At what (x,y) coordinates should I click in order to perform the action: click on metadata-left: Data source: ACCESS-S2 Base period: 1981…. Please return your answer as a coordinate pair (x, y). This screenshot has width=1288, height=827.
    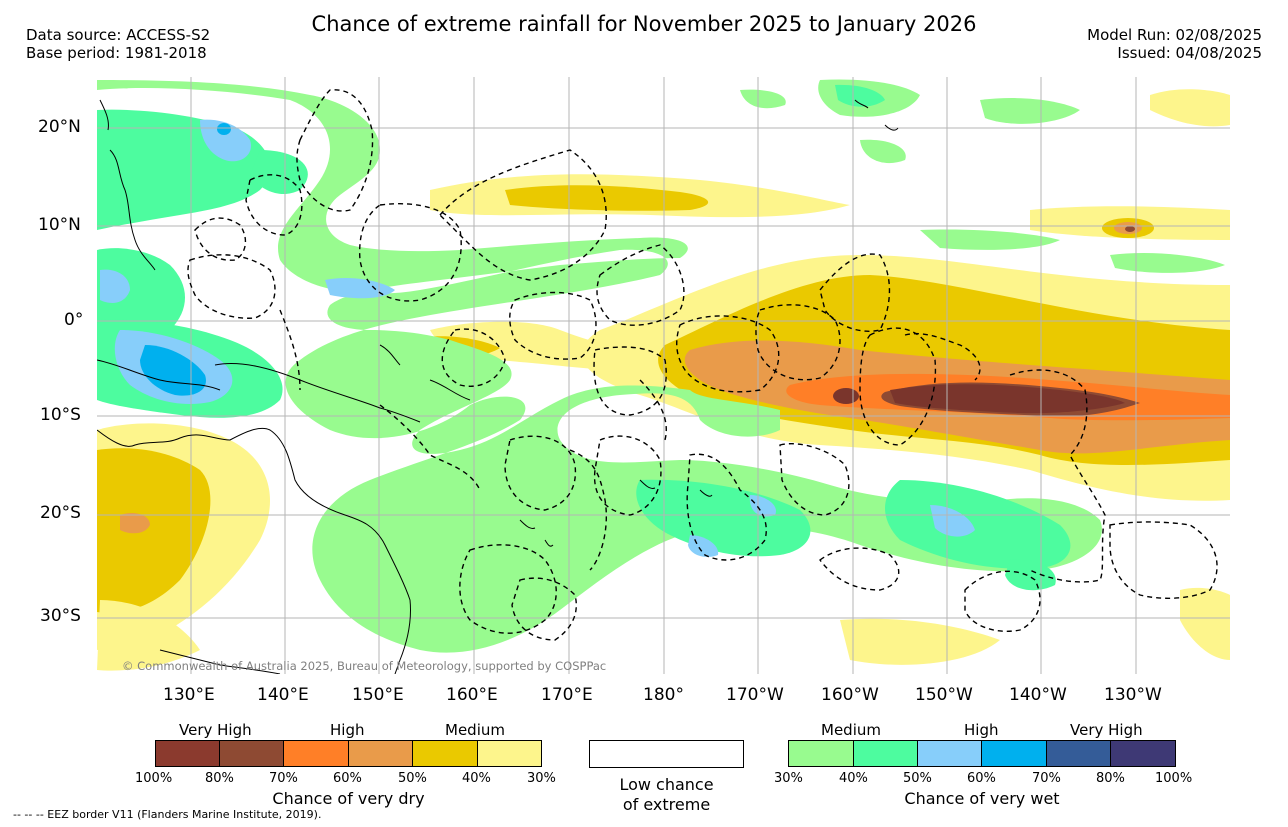
    Looking at the image, I should click on (118, 44).